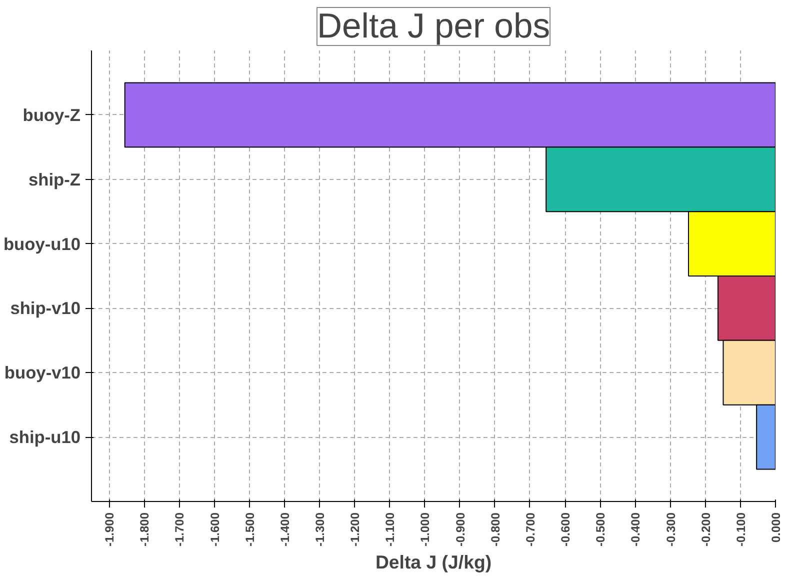  Describe the element at coordinates (42, 244) in the screenshot. I see `y-tick-label: buoy-u10` at that location.